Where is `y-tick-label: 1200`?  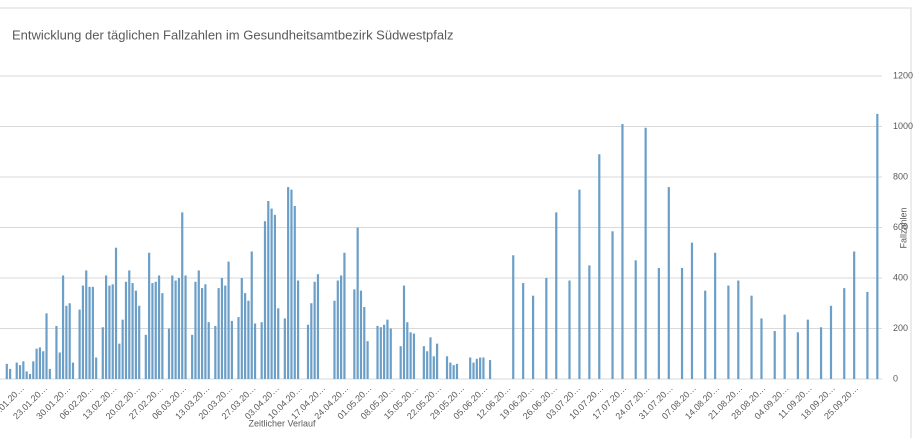
y-tick-label: 1200 is located at coordinates (903, 75).